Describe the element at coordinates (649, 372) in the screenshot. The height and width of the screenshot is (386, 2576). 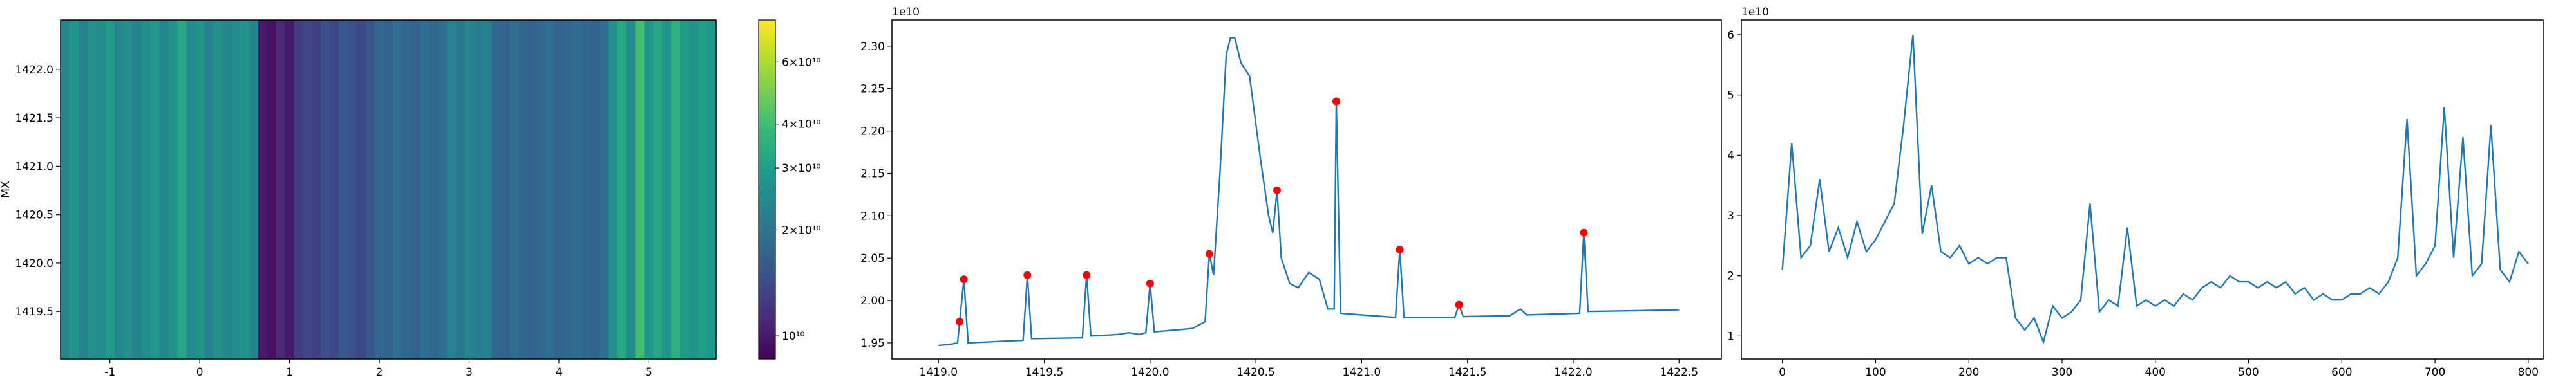
I see `x-tick-label: 5` at that location.